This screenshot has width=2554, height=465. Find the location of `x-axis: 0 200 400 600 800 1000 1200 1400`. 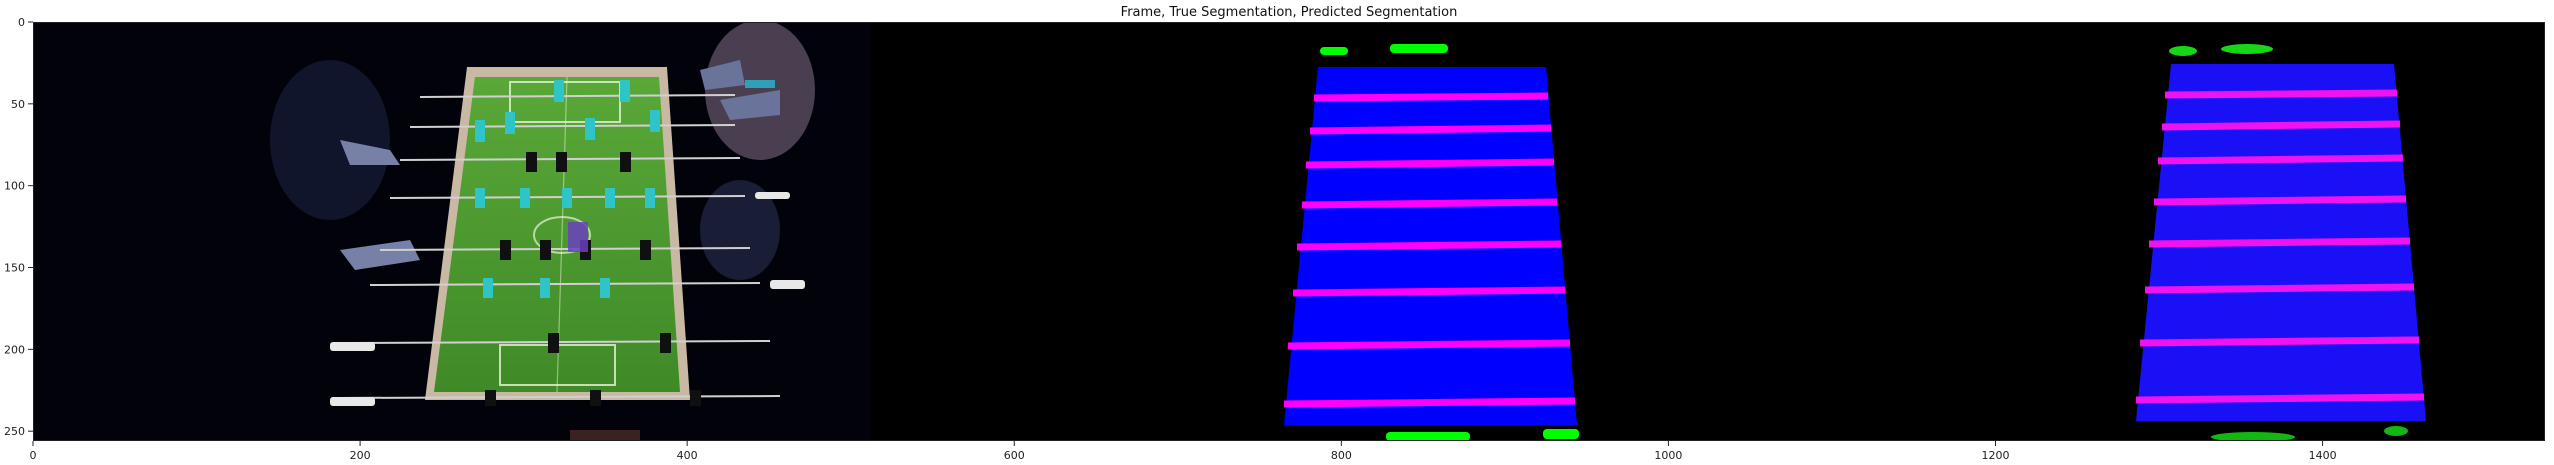

x-axis: 0 200 400 600 800 1000 1200 1400 is located at coordinates (1183, 451).